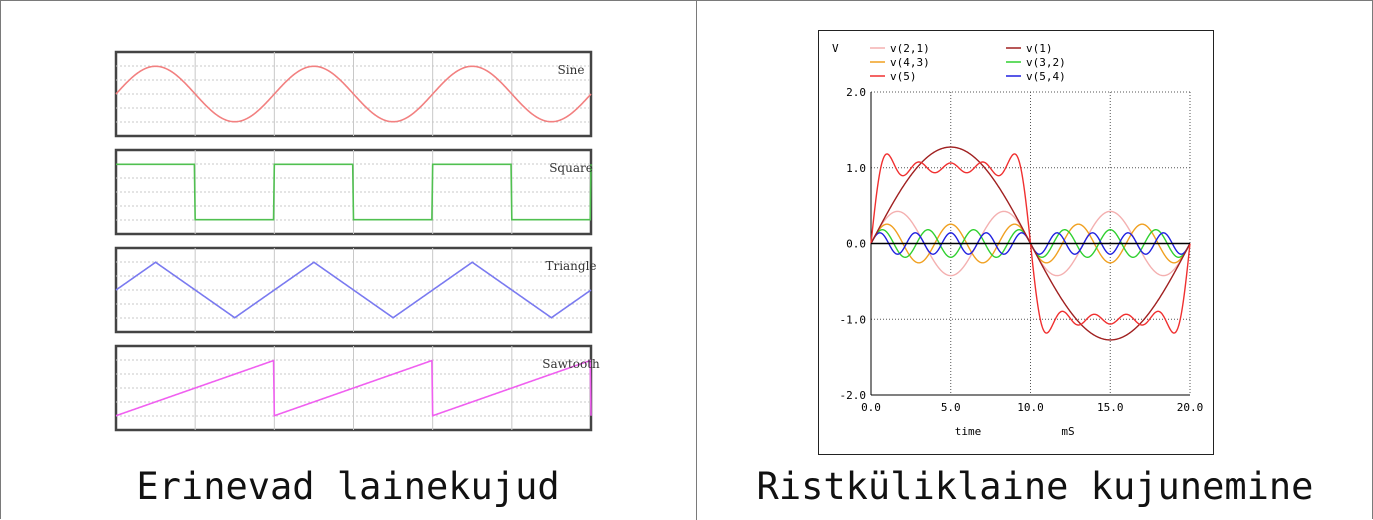  Describe the element at coordinates (1046, 62) in the screenshot. I see `legend-label: v(3,2)` at that location.